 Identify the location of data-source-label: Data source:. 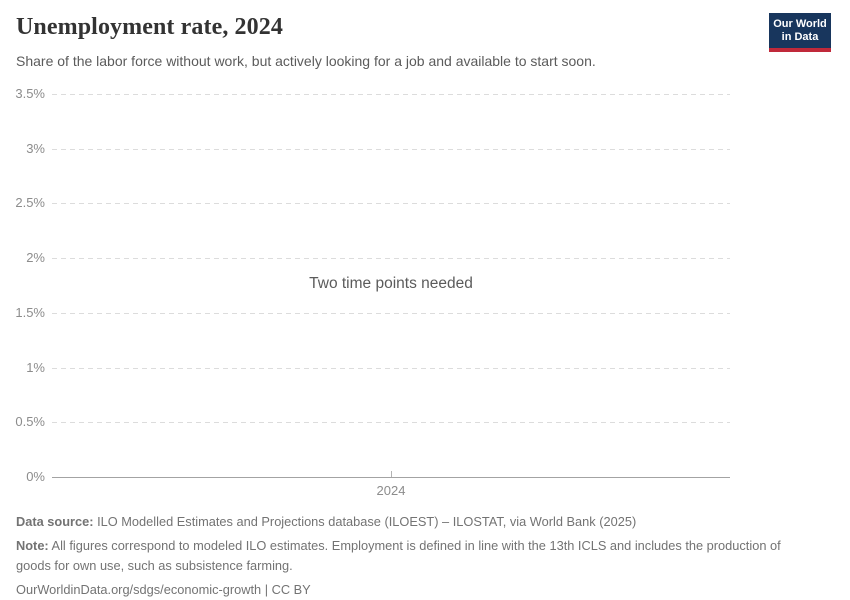
(55, 521).